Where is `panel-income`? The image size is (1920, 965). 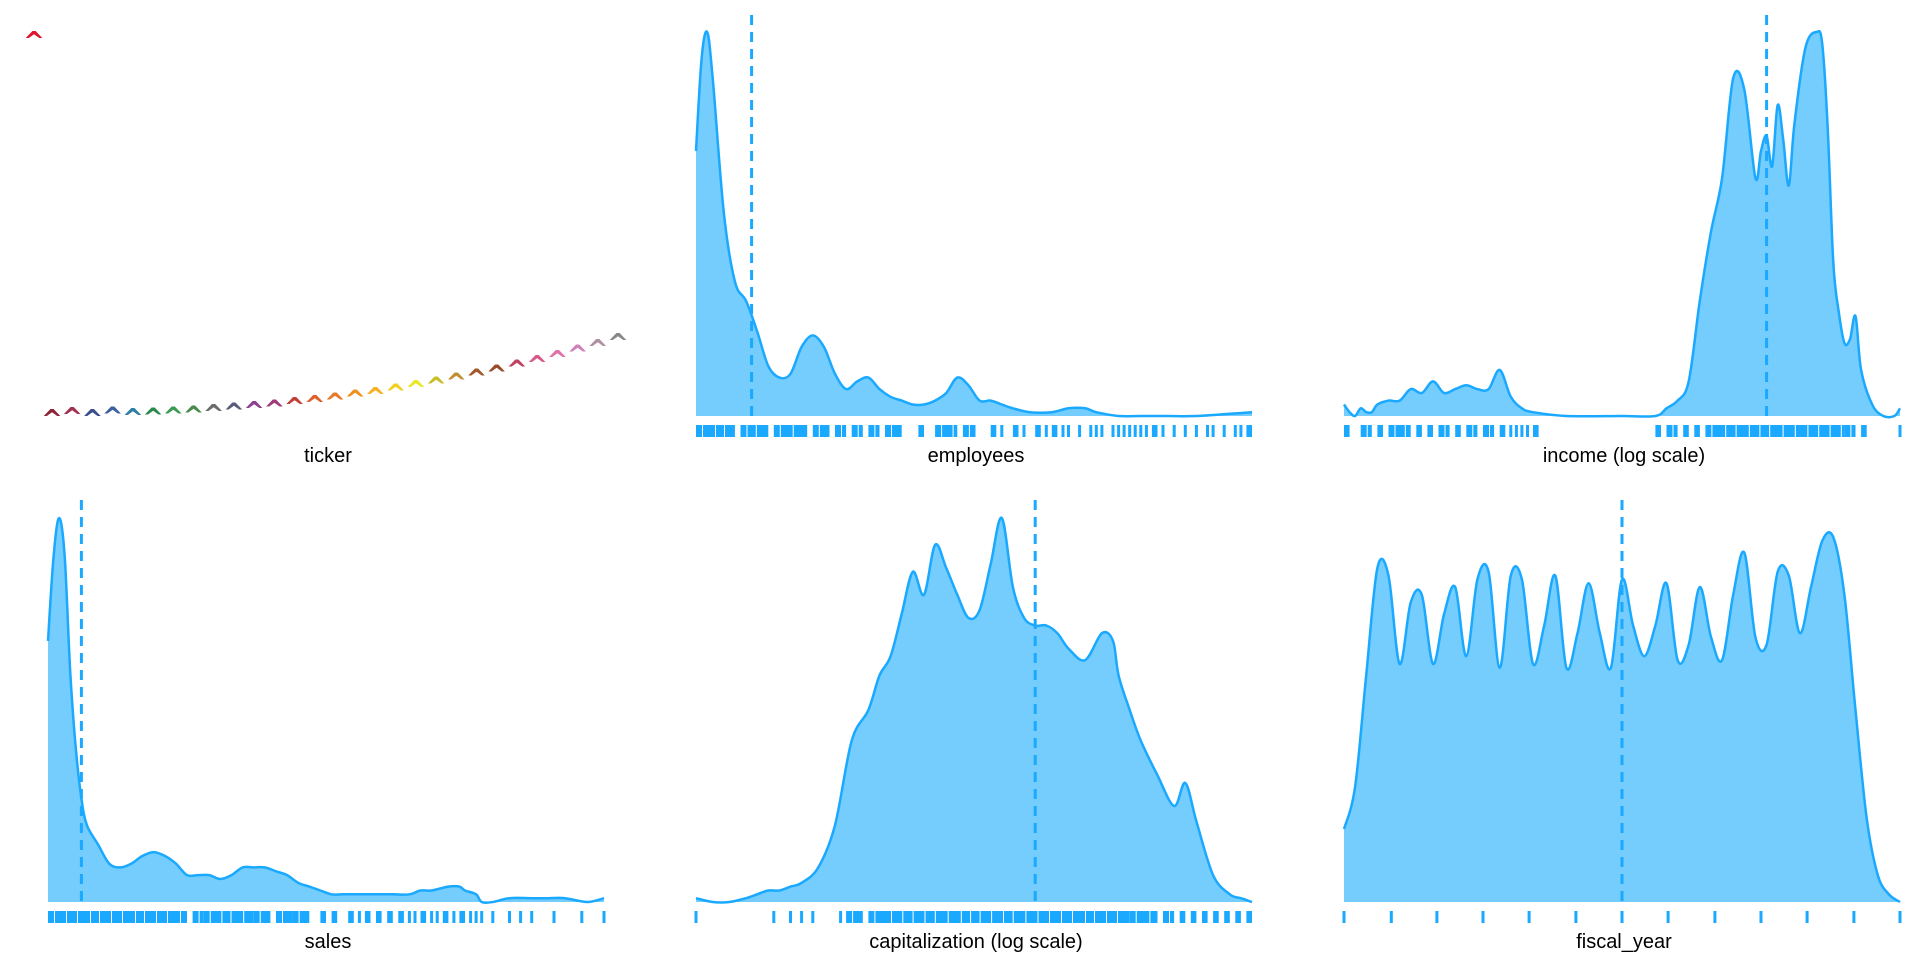 panel-income is located at coordinates (1622, 226).